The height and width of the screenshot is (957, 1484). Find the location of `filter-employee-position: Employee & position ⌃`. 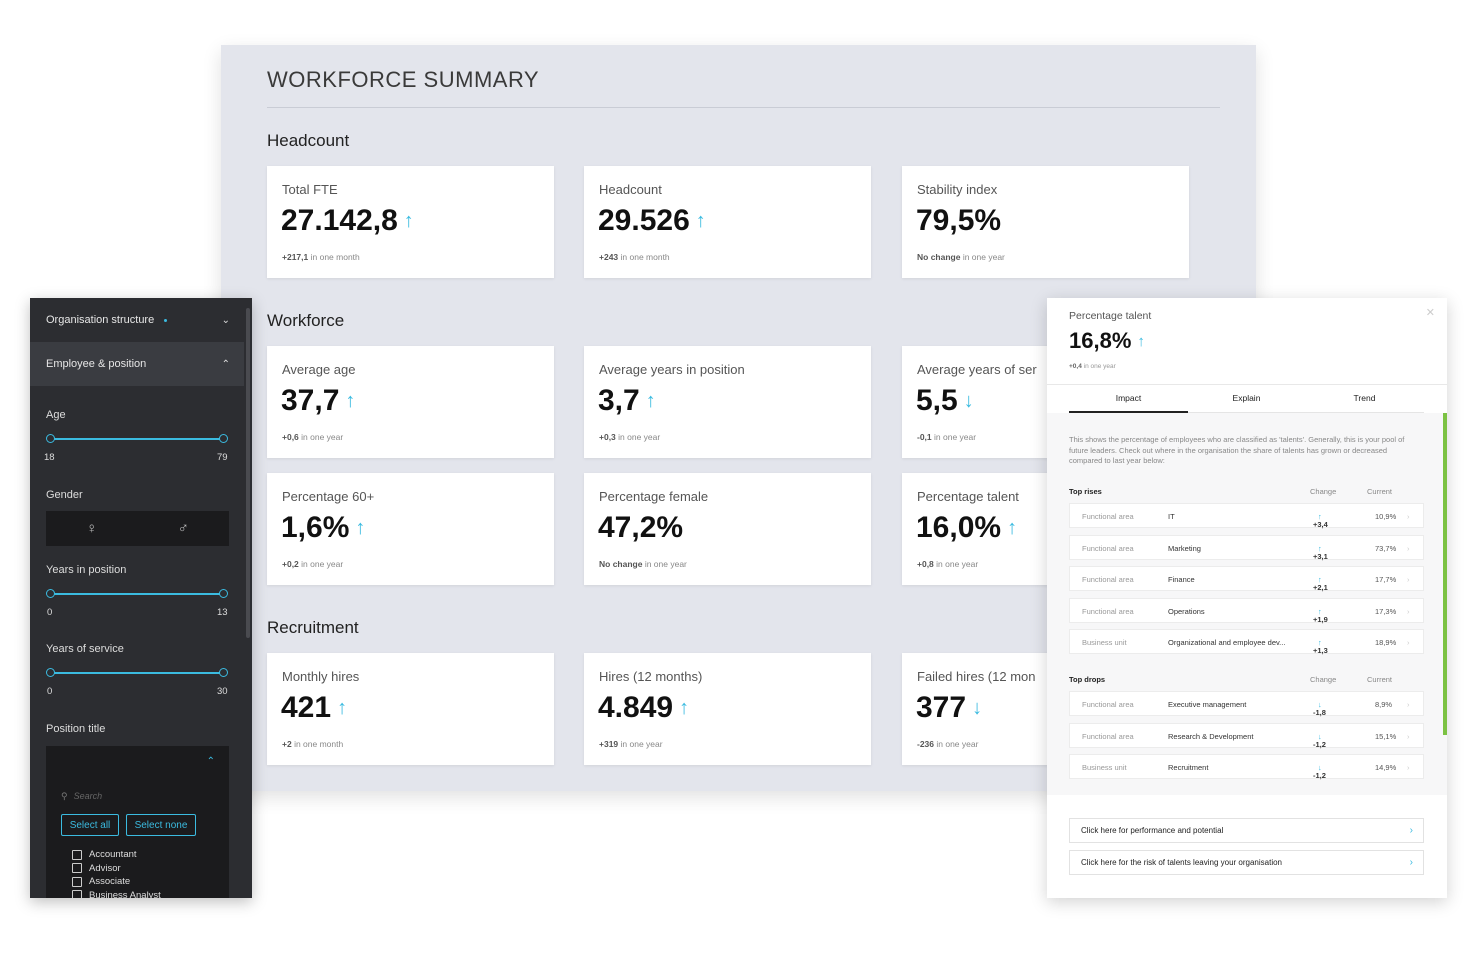

filter-employee-position: Employee & position ⌃ is located at coordinates (137, 364).